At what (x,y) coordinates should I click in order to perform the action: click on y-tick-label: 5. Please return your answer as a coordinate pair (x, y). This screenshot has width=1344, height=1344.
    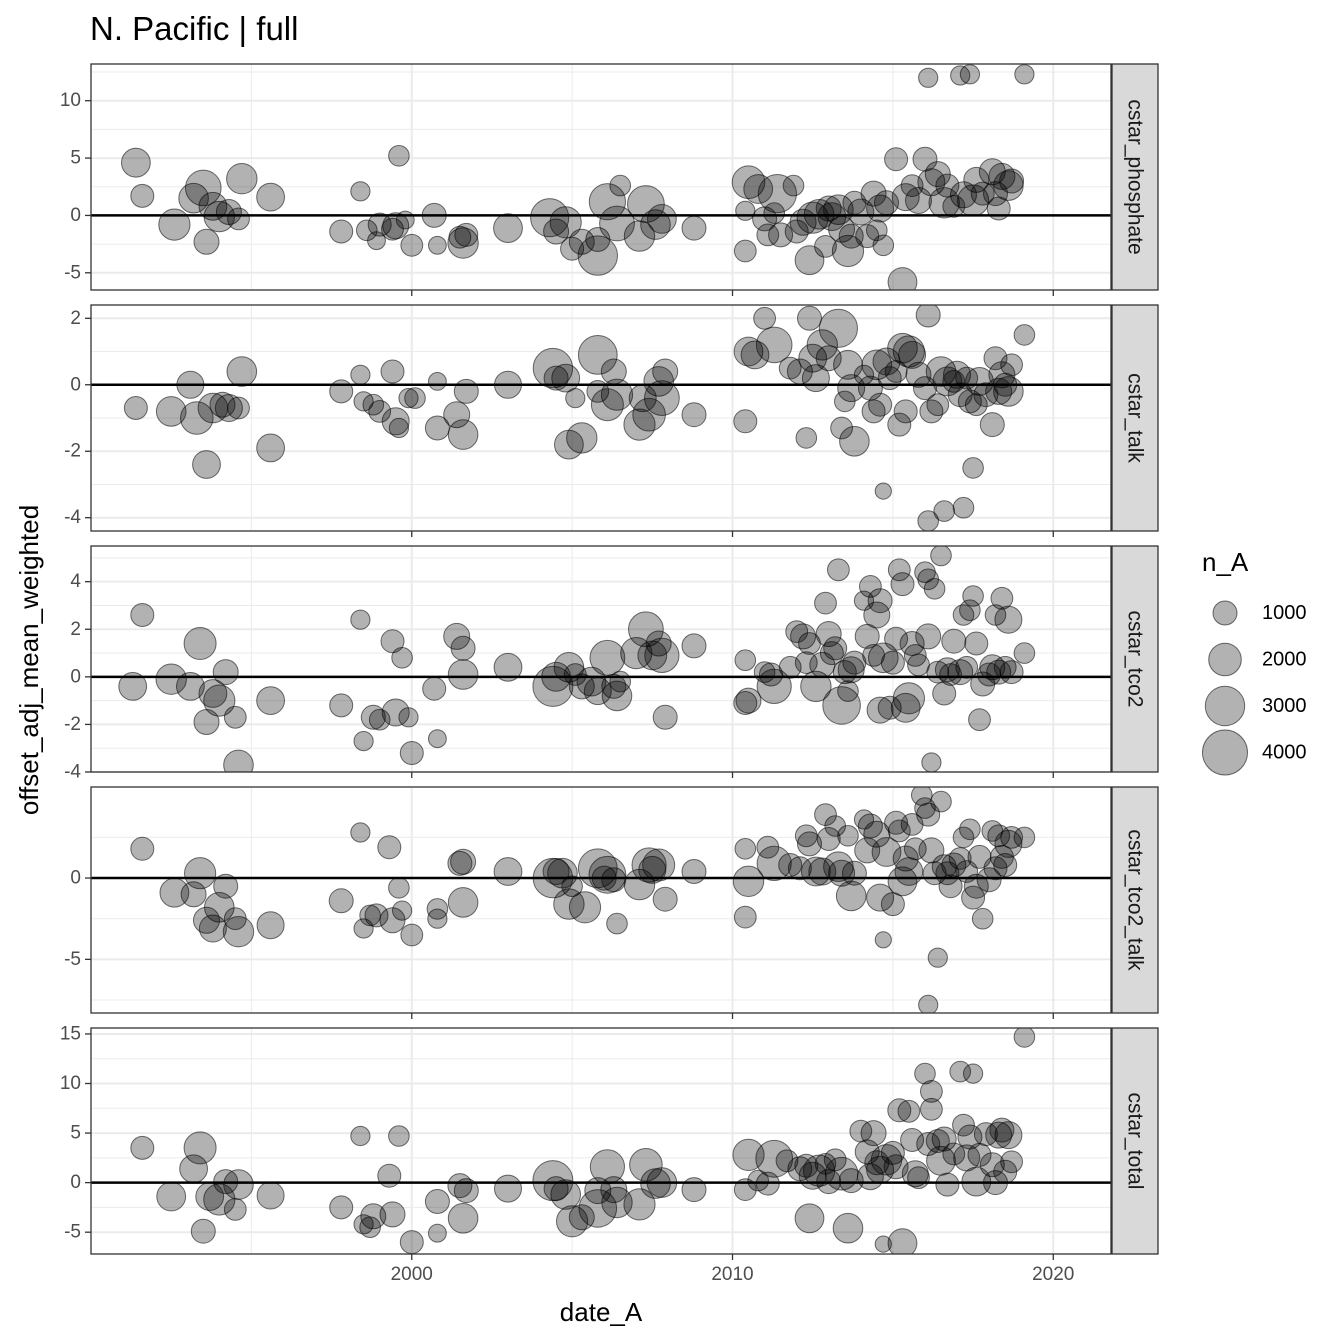
    Looking at the image, I should click on (75, 158).